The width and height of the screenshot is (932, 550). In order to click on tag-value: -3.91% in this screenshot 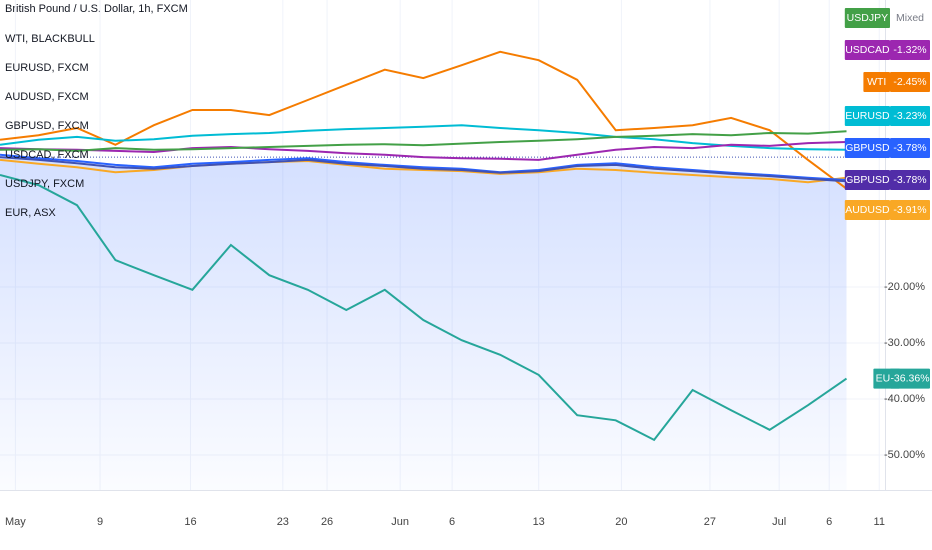, I will do `click(909, 210)`.